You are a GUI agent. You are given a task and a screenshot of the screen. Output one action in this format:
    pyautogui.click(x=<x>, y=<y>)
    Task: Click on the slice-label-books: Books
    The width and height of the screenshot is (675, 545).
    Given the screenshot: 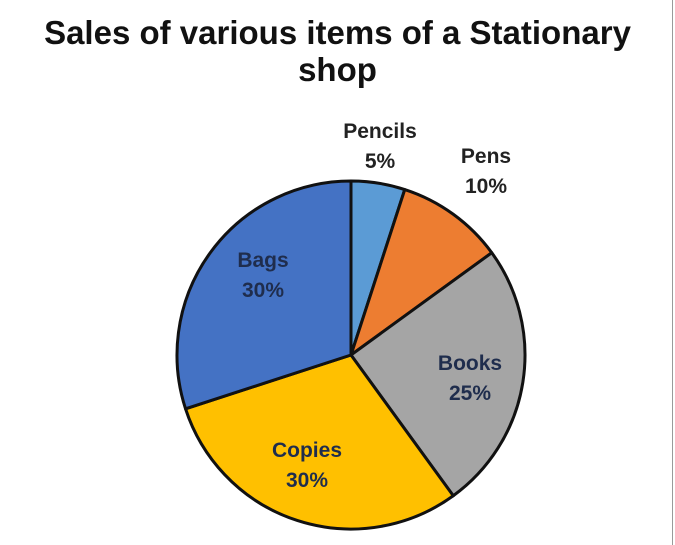 What is the action you would take?
    pyautogui.click(x=470, y=363)
    